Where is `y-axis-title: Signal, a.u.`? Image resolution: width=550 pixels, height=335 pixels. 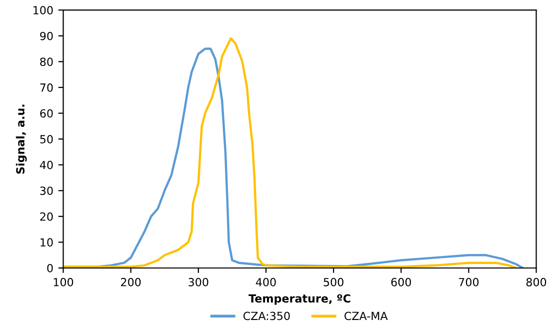
y-axis-title: Signal, a.u. is located at coordinates (21, 139).